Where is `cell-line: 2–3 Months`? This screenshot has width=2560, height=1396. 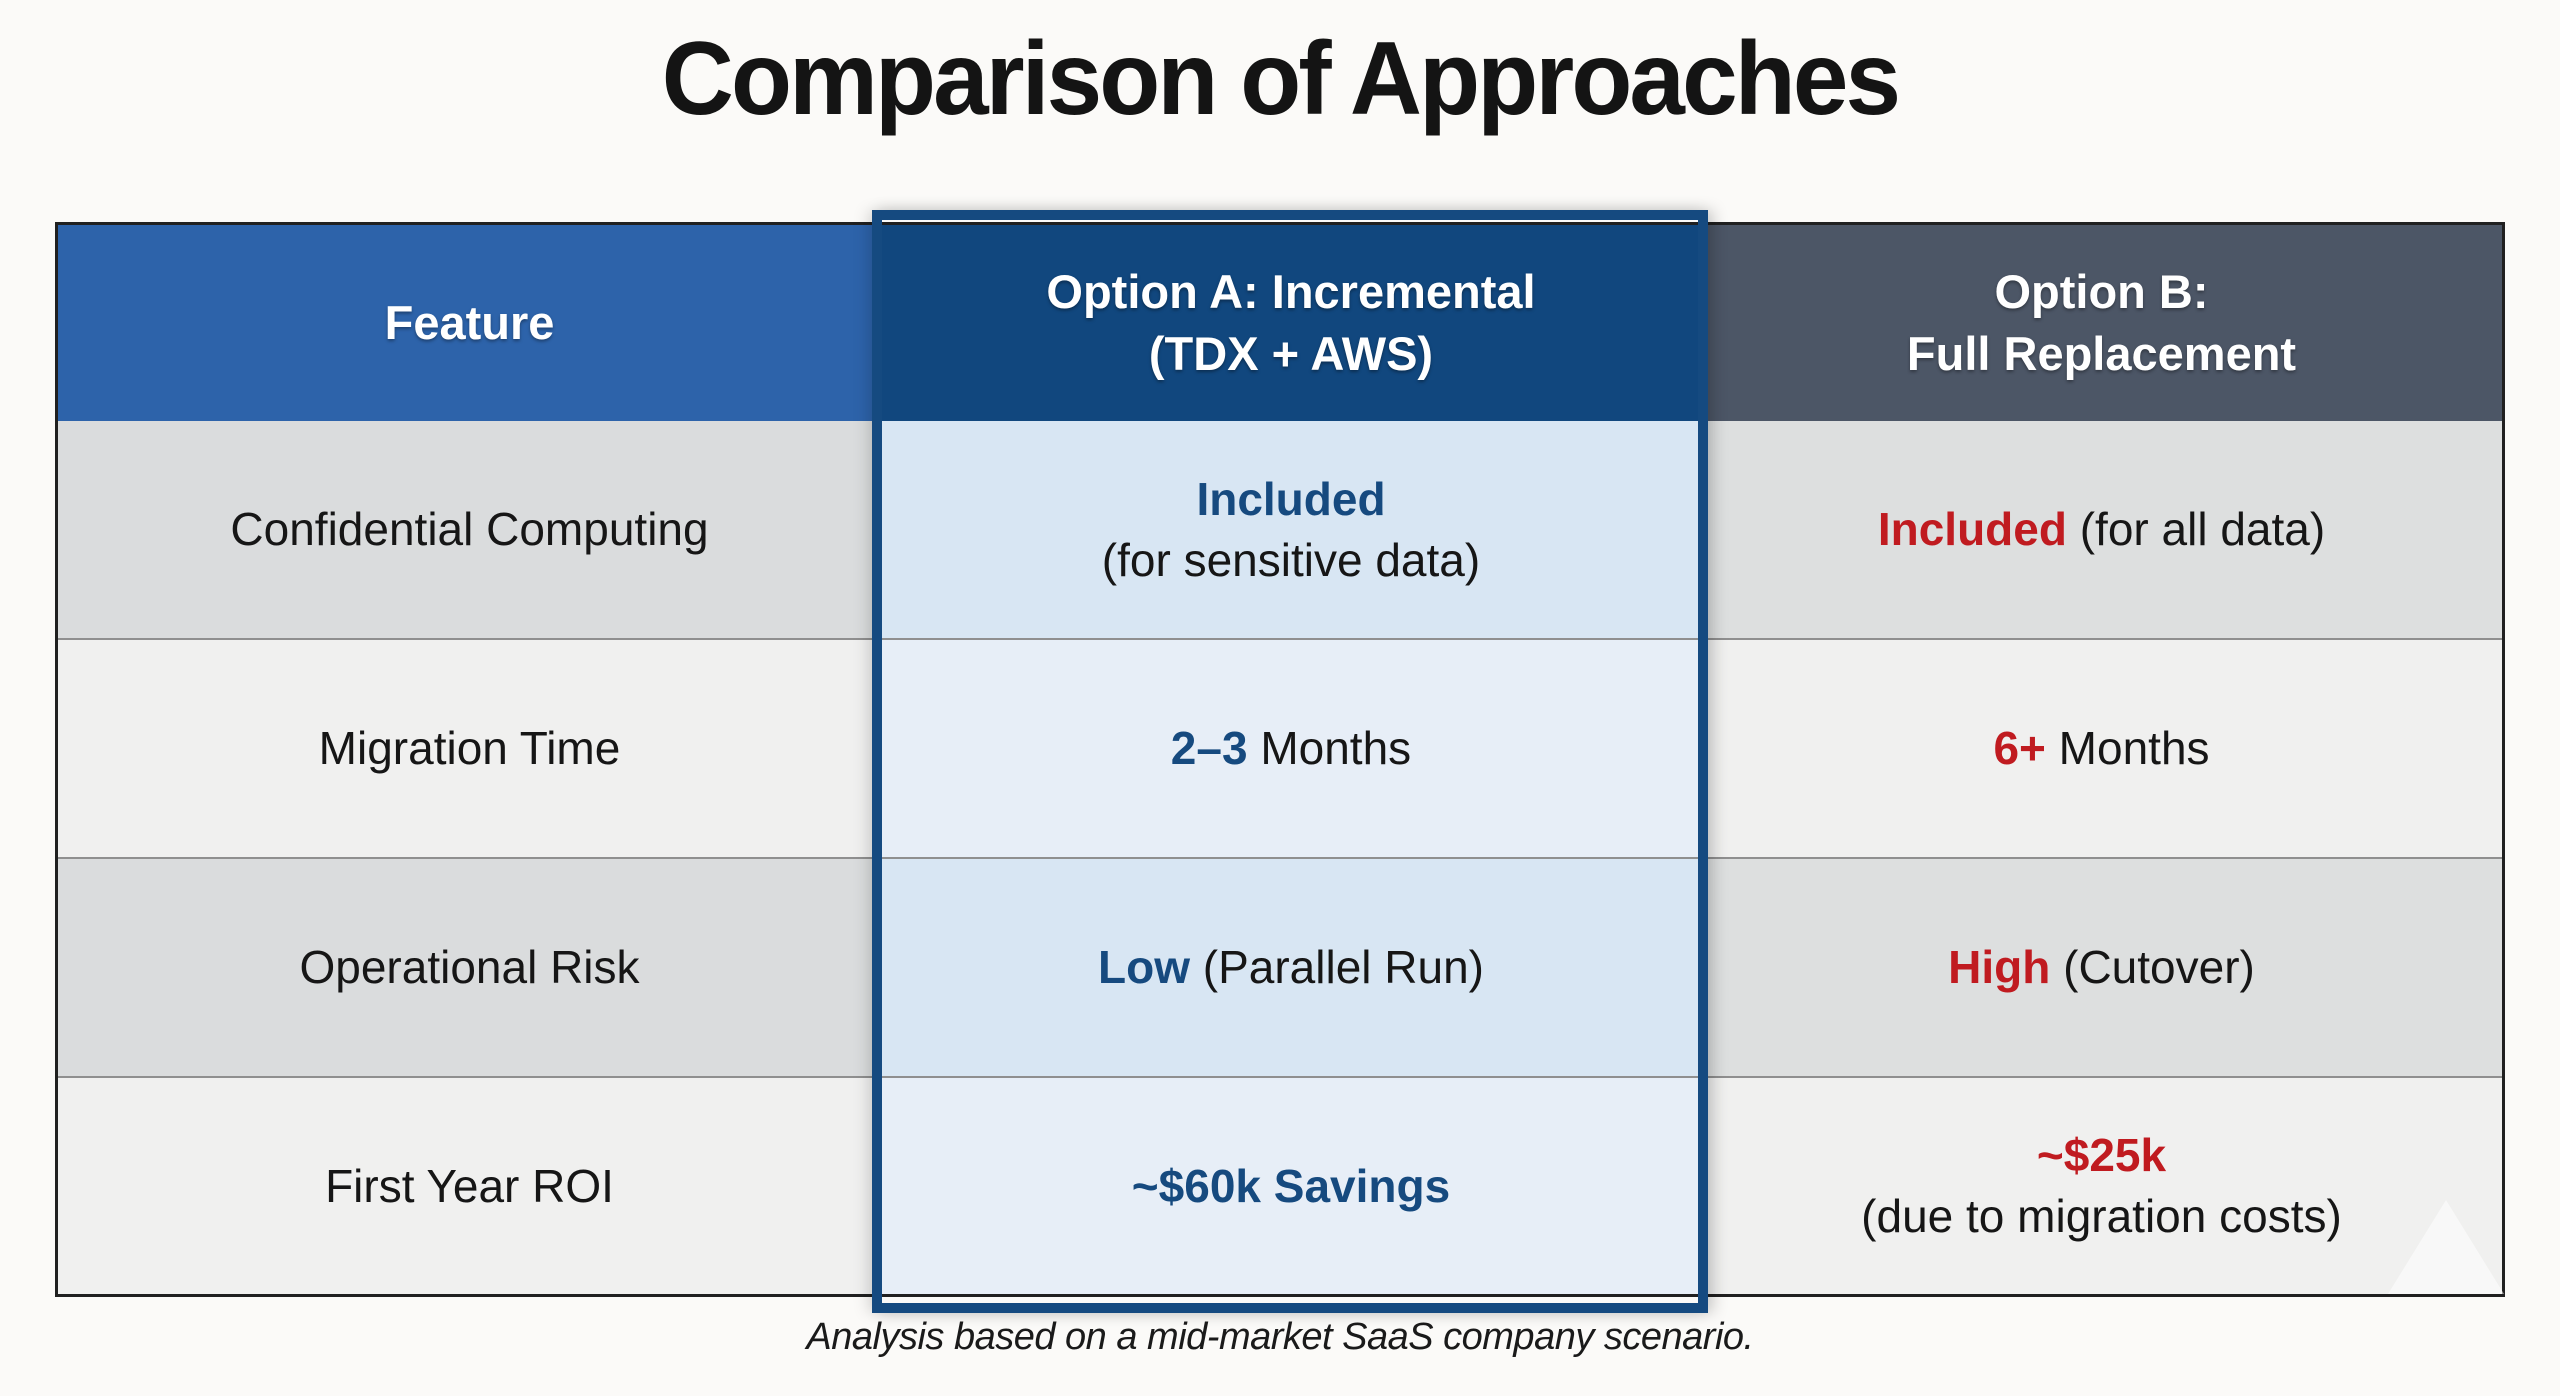 cell-line: 2–3 Months is located at coordinates (1291, 748).